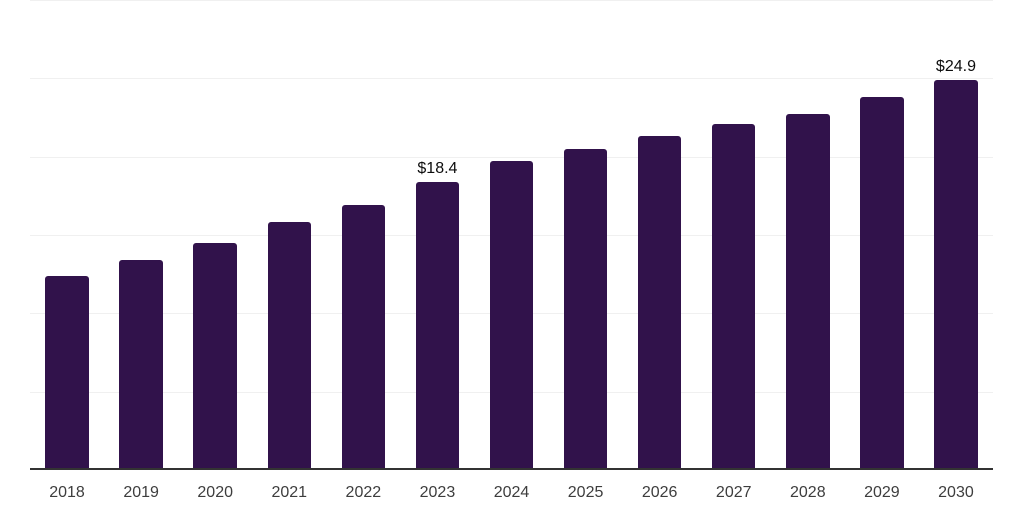 This screenshot has width=1024, height=512. Describe the element at coordinates (67, 492) in the screenshot. I see `x-tick-2018: 2018` at that location.